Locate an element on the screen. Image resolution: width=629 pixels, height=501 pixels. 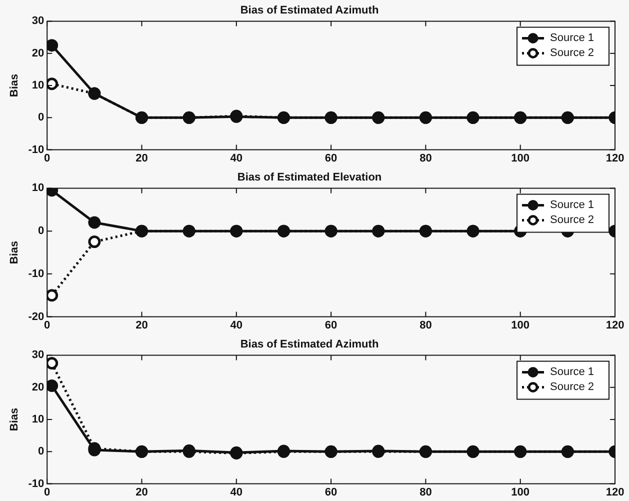
y-tick-label: -20 is located at coordinates (36, 316).